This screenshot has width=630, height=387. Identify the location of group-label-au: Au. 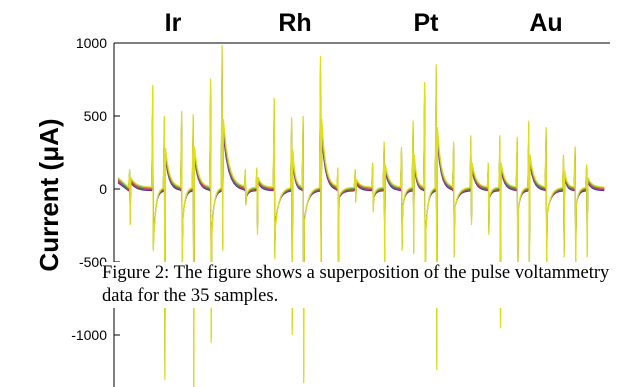
(545, 23).